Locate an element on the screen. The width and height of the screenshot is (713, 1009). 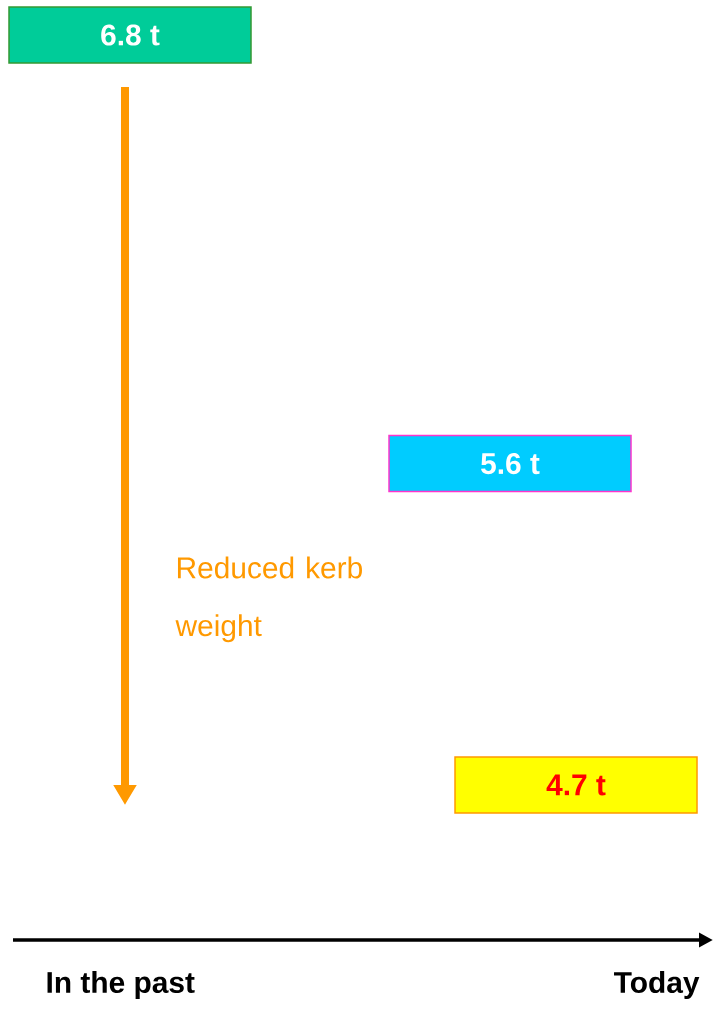
text: Today is located at coordinates (657, 985).